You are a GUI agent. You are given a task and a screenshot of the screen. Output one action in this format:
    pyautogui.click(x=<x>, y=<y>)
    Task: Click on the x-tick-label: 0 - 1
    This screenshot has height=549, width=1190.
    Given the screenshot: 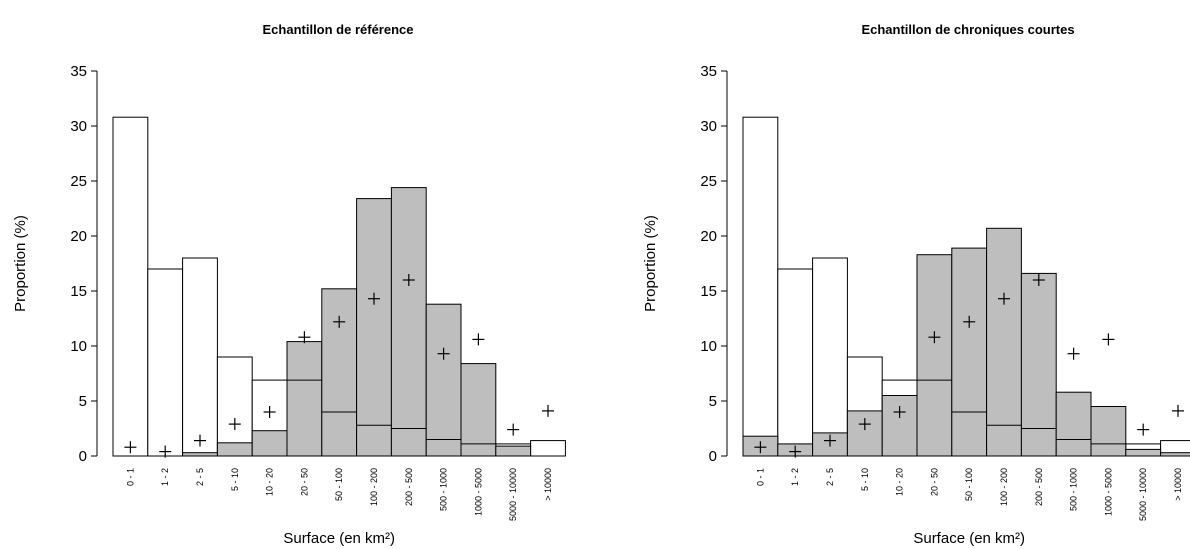 What is the action you would take?
    pyautogui.click(x=760, y=477)
    